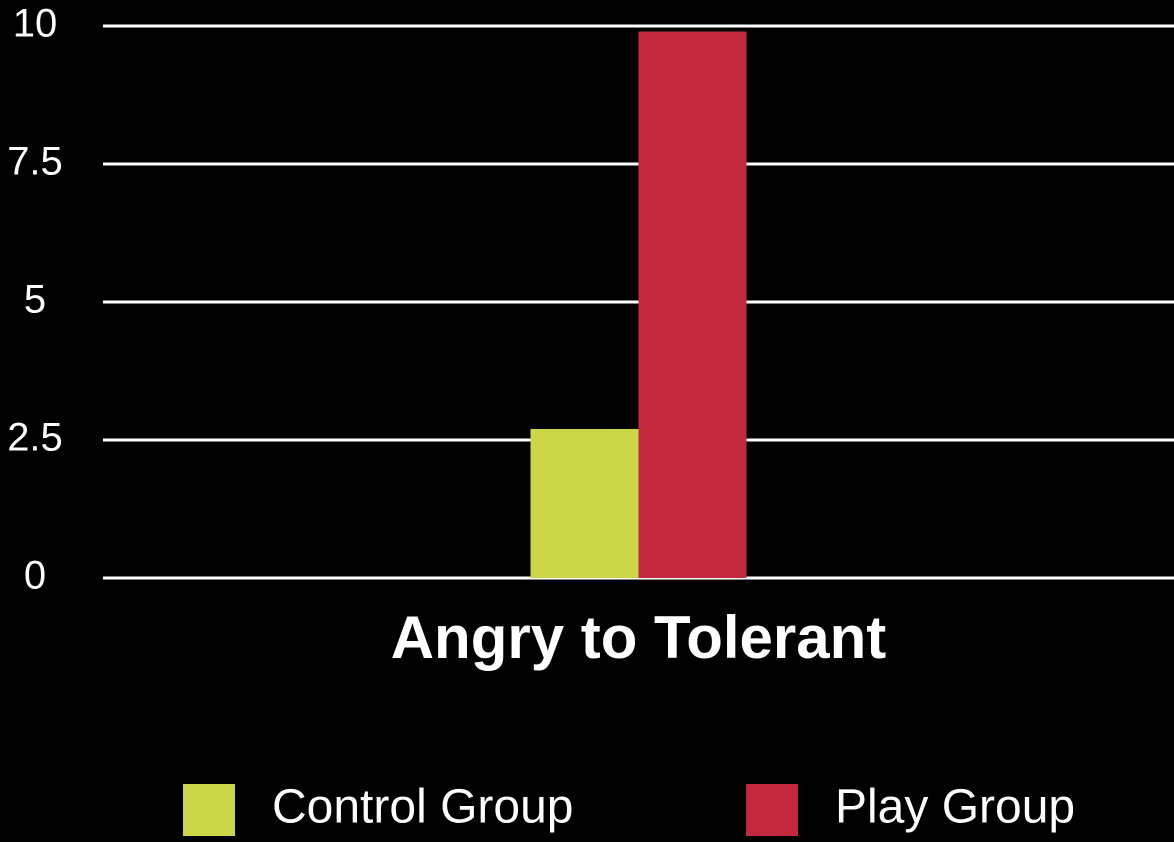  I want to click on y-tick-label: 2.5, so click(35, 438).